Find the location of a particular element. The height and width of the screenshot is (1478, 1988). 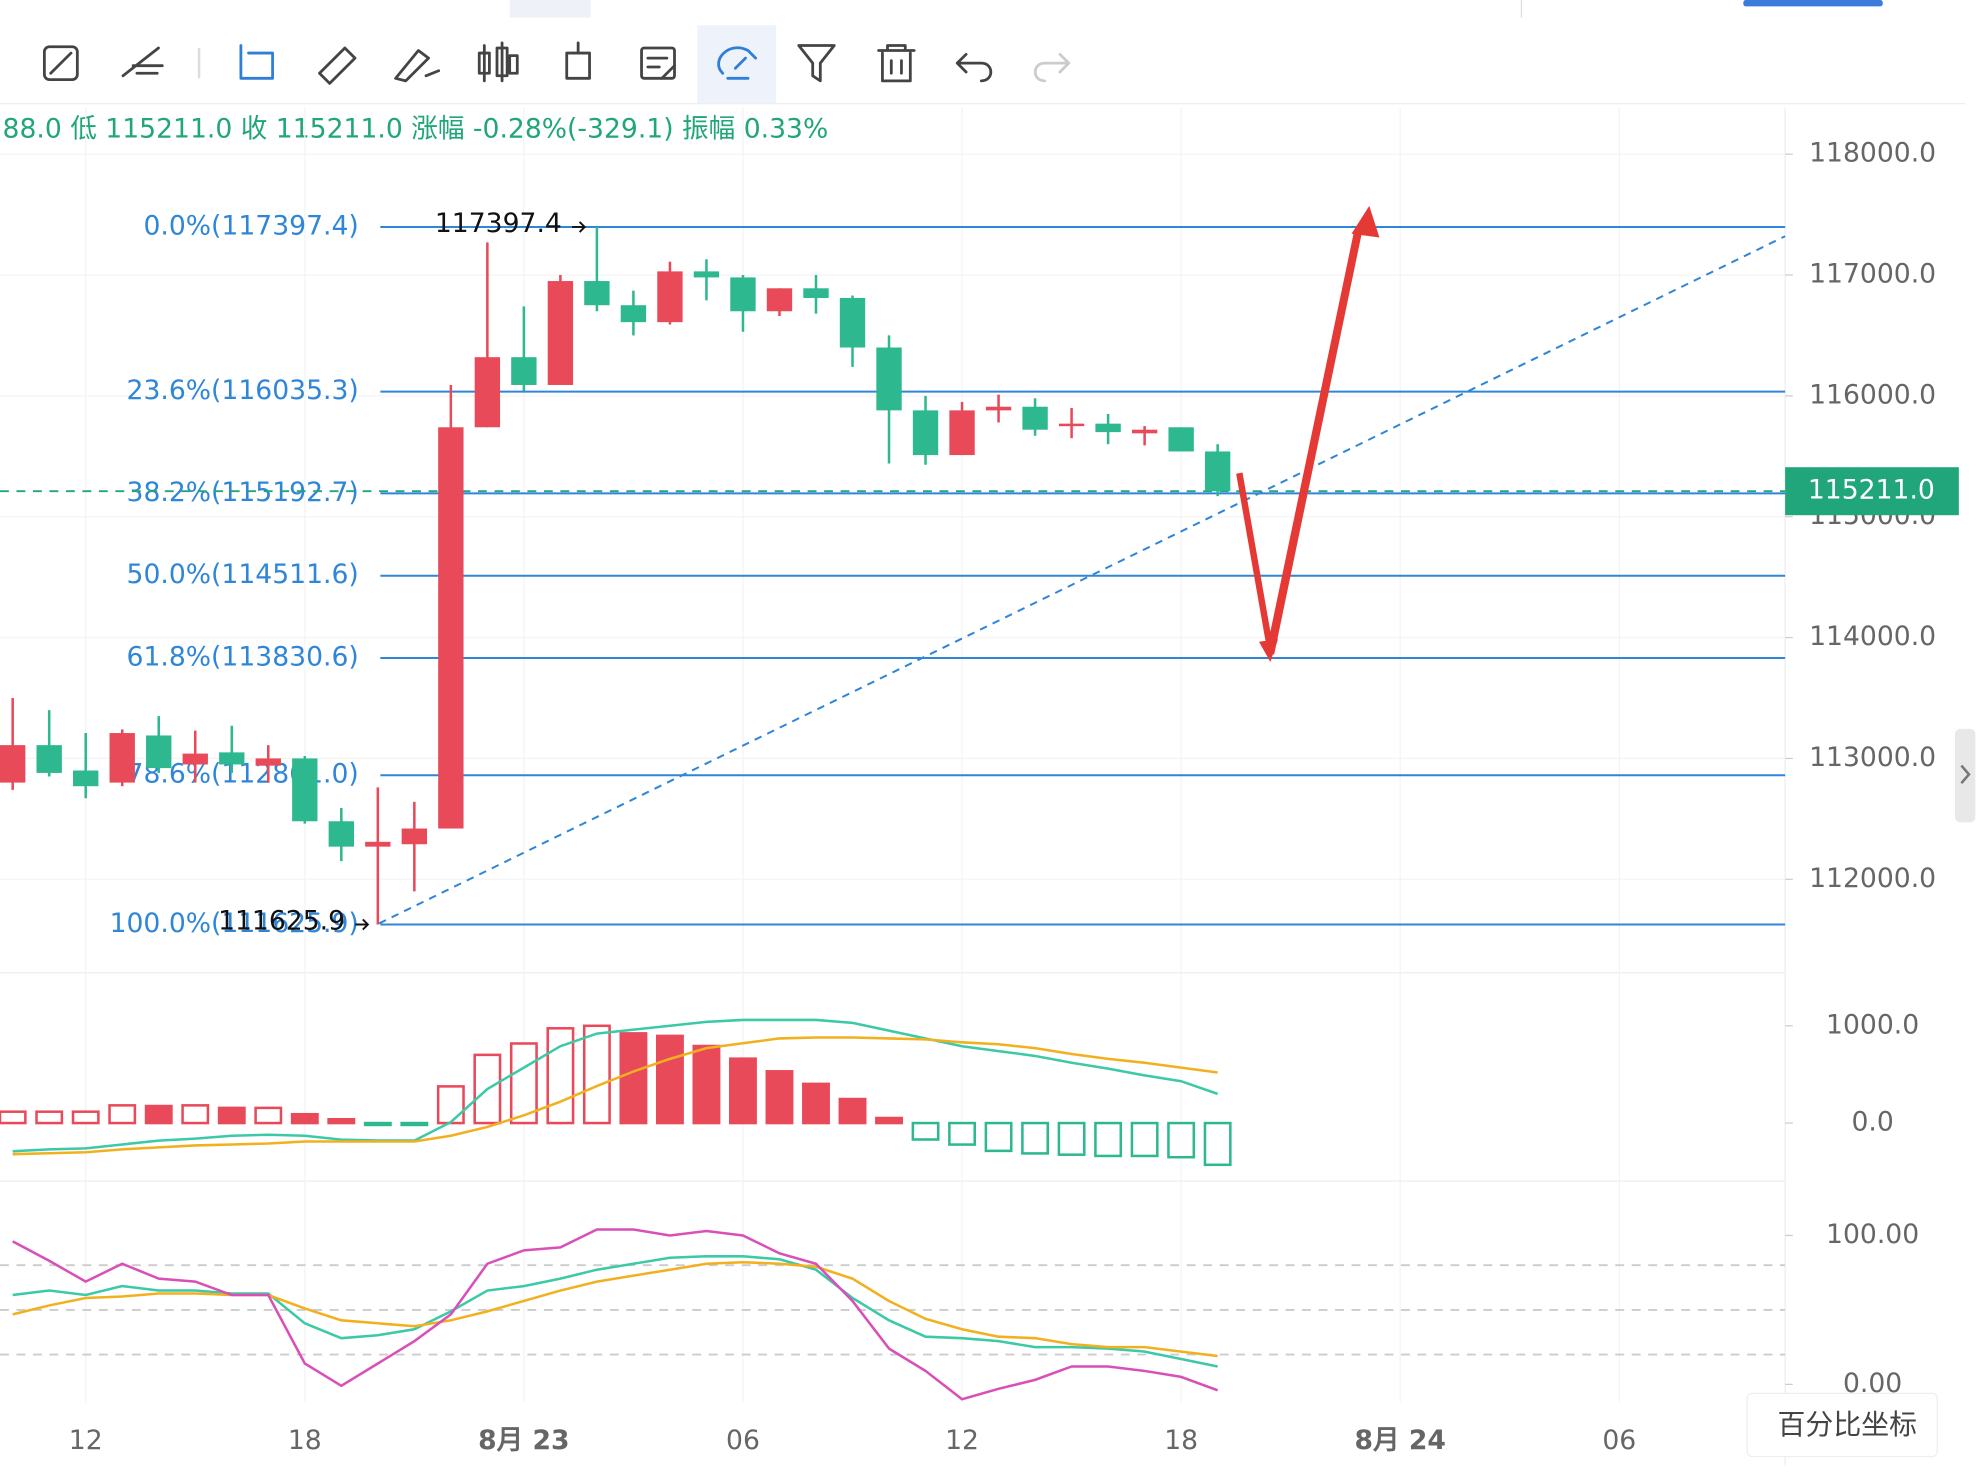

toolbar is located at coordinates (983, 65).